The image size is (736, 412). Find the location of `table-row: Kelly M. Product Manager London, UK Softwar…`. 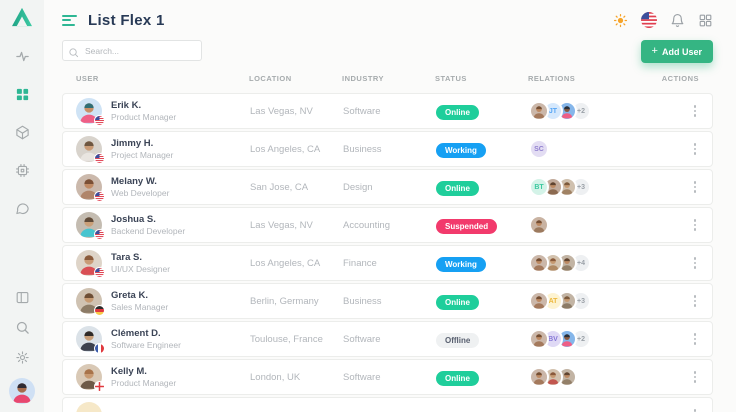

table-row: Kelly M. Product Manager London, UK Softwar… is located at coordinates (387, 377).